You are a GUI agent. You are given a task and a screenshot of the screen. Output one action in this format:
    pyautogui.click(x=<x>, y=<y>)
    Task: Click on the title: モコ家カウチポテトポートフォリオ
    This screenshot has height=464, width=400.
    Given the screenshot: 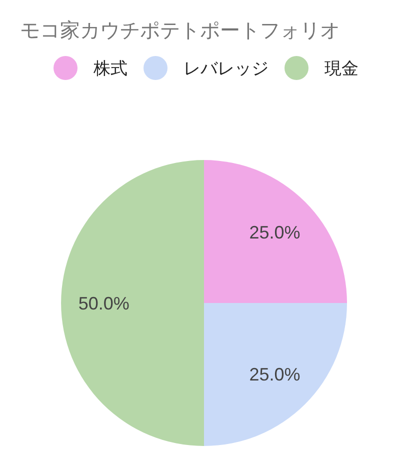 What is the action you would take?
    pyautogui.click(x=180, y=31)
    